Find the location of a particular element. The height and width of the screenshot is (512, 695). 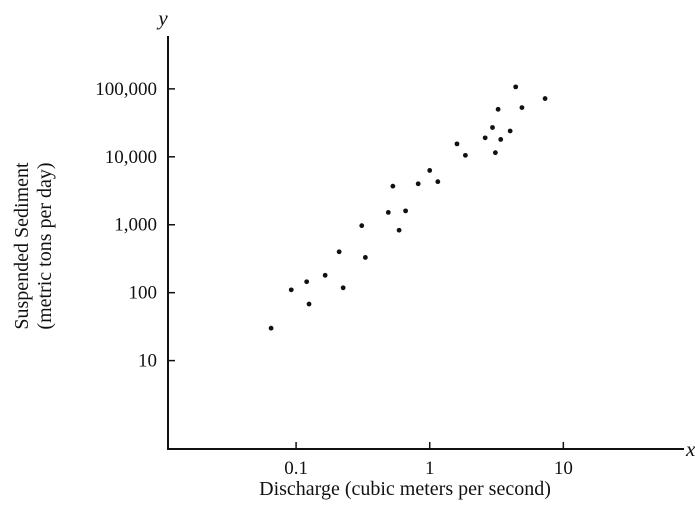

x-axis-letter: x is located at coordinates (690, 449).